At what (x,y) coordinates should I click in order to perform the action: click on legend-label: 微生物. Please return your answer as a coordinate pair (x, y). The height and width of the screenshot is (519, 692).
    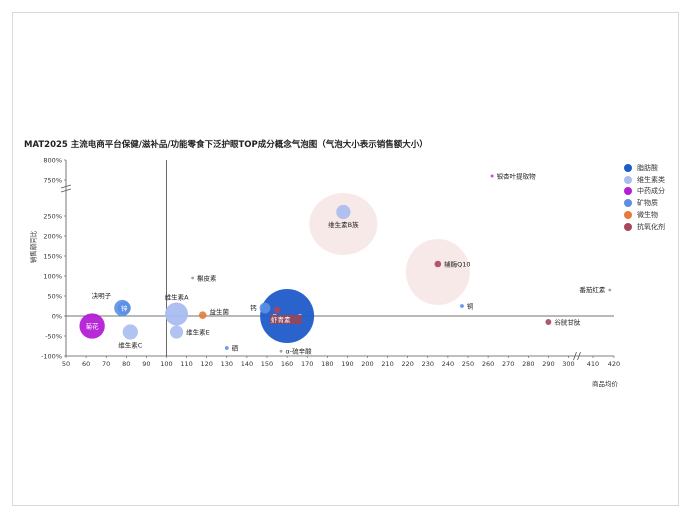
    Looking at the image, I should click on (647, 215).